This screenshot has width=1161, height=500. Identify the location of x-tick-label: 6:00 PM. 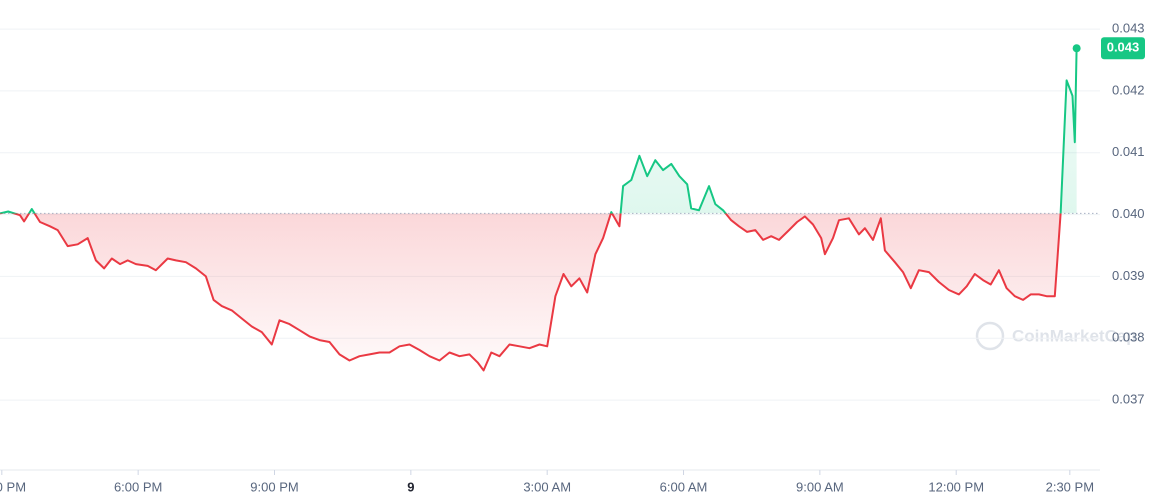
(138, 486).